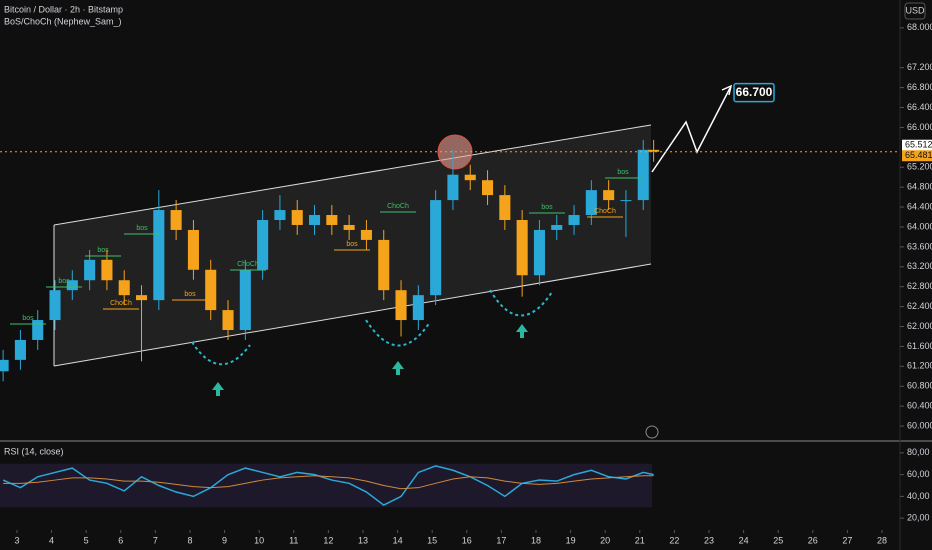  I want to click on currency-box, so click(915, 11).